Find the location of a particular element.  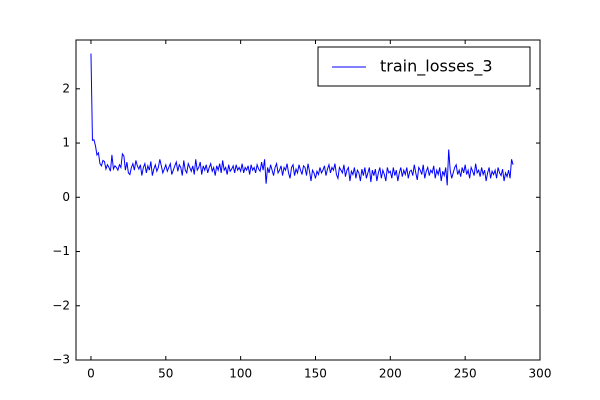

x-tick-label: 50 is located at coordinates (165, 374).